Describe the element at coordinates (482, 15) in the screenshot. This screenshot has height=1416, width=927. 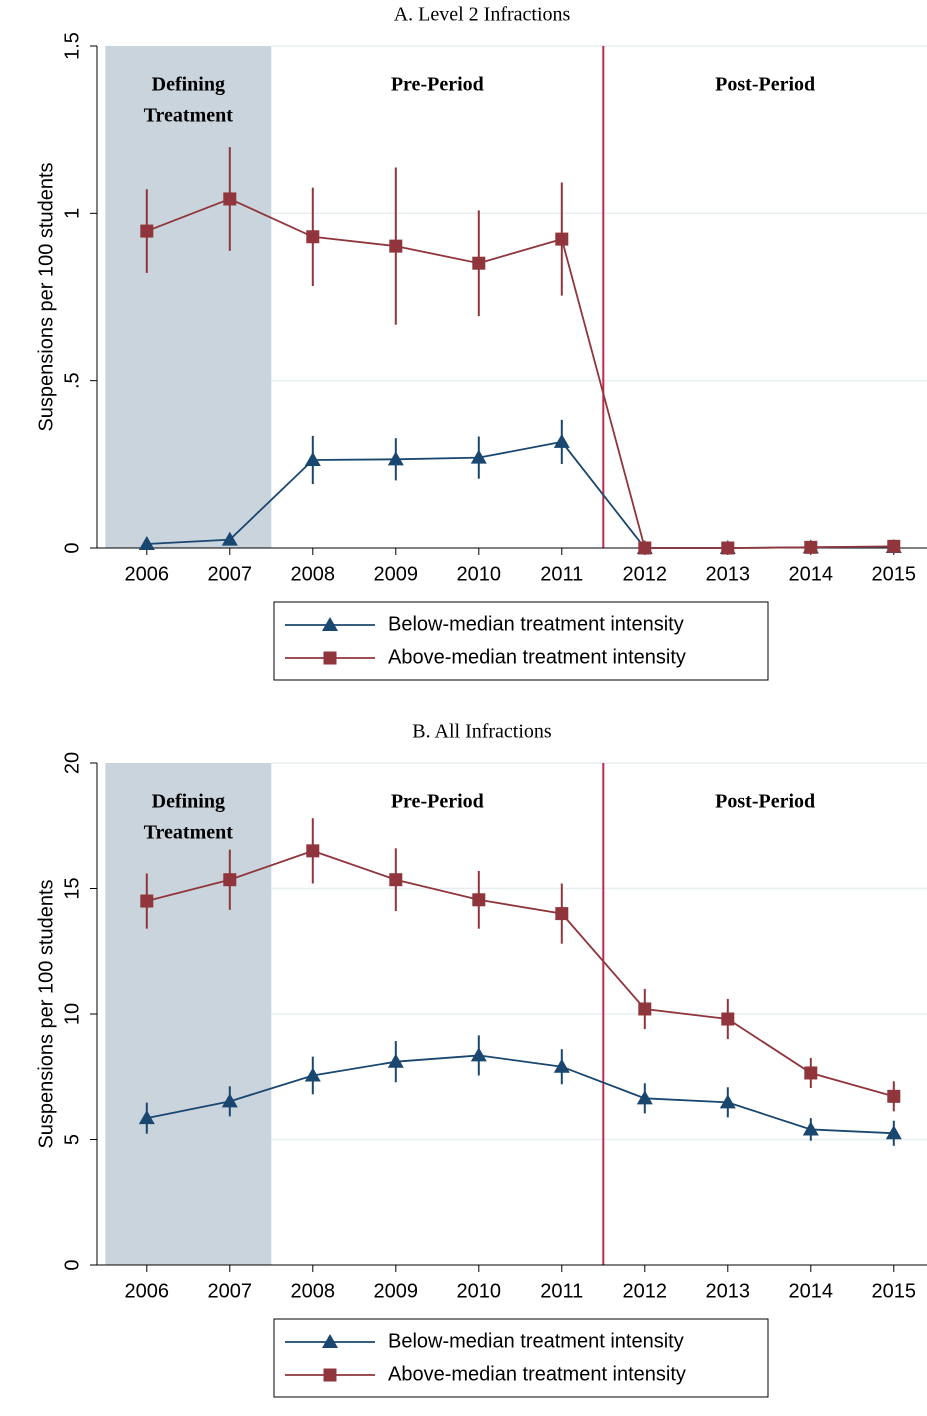
I see `chart-title: A. Level 2 Infractions` at that location.